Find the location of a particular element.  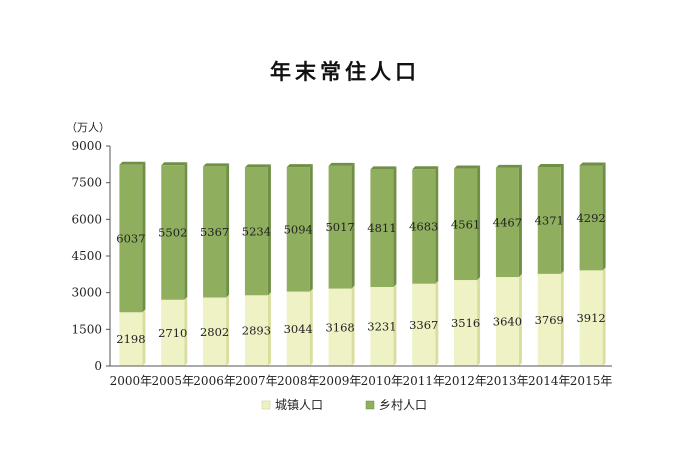

data-label: 3367 is located at coordinates (423, 325).